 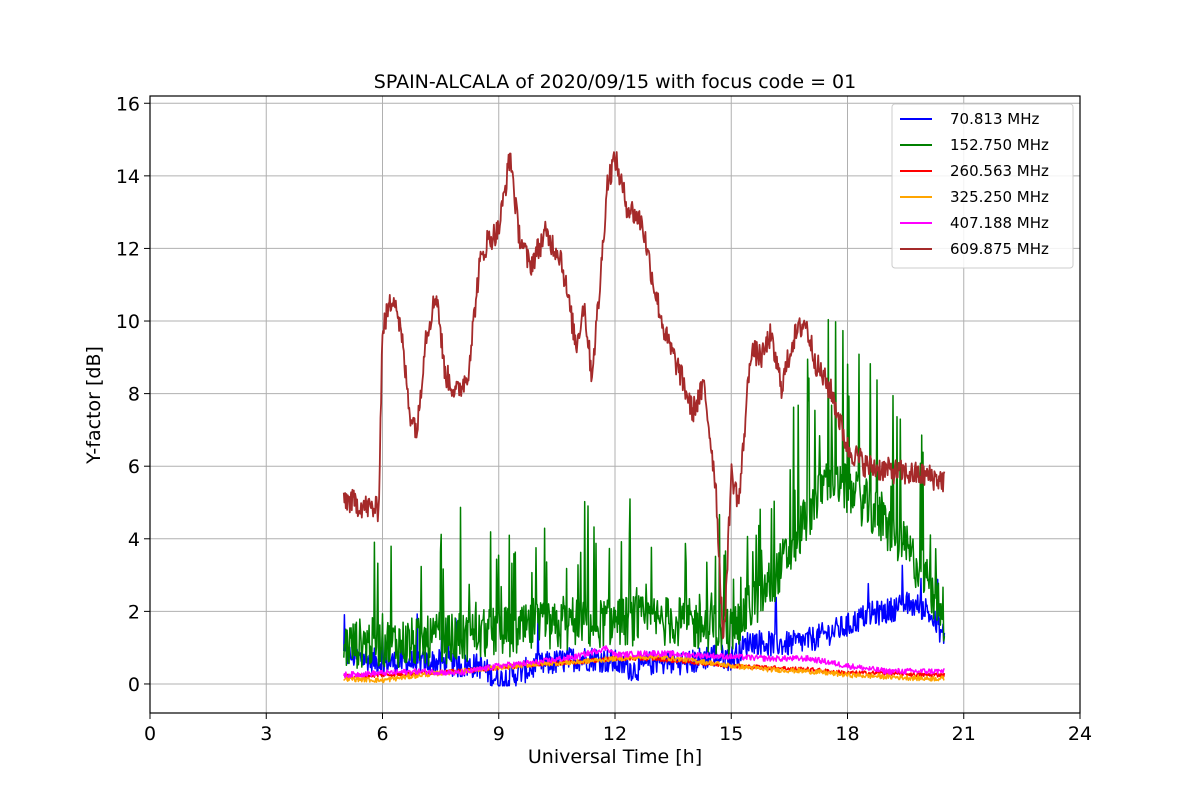 What do you see at coordinates (999, 145) in the screenshot?
I see `legend-label: 152.750 MHz` at bounding box center [999, 145].